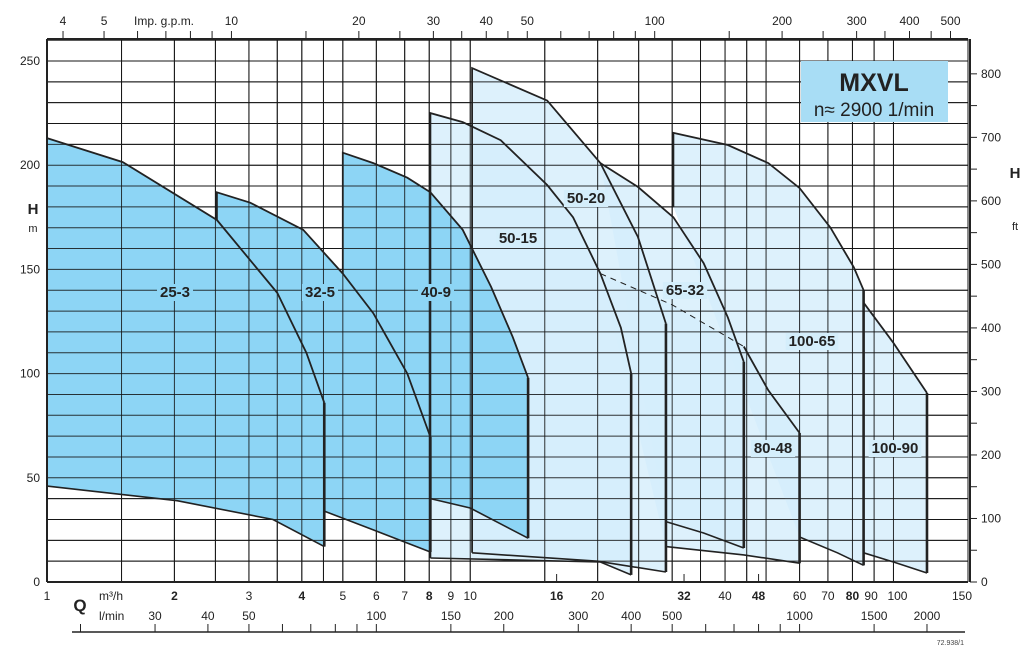 Image resolution: width=1028 pixels, height=653 pixels. What do you see at coordinates (111, 596) in the screenshot?
I see `bottom-axis-unit-m3h: m³/h` at bounding box center [111, 596].